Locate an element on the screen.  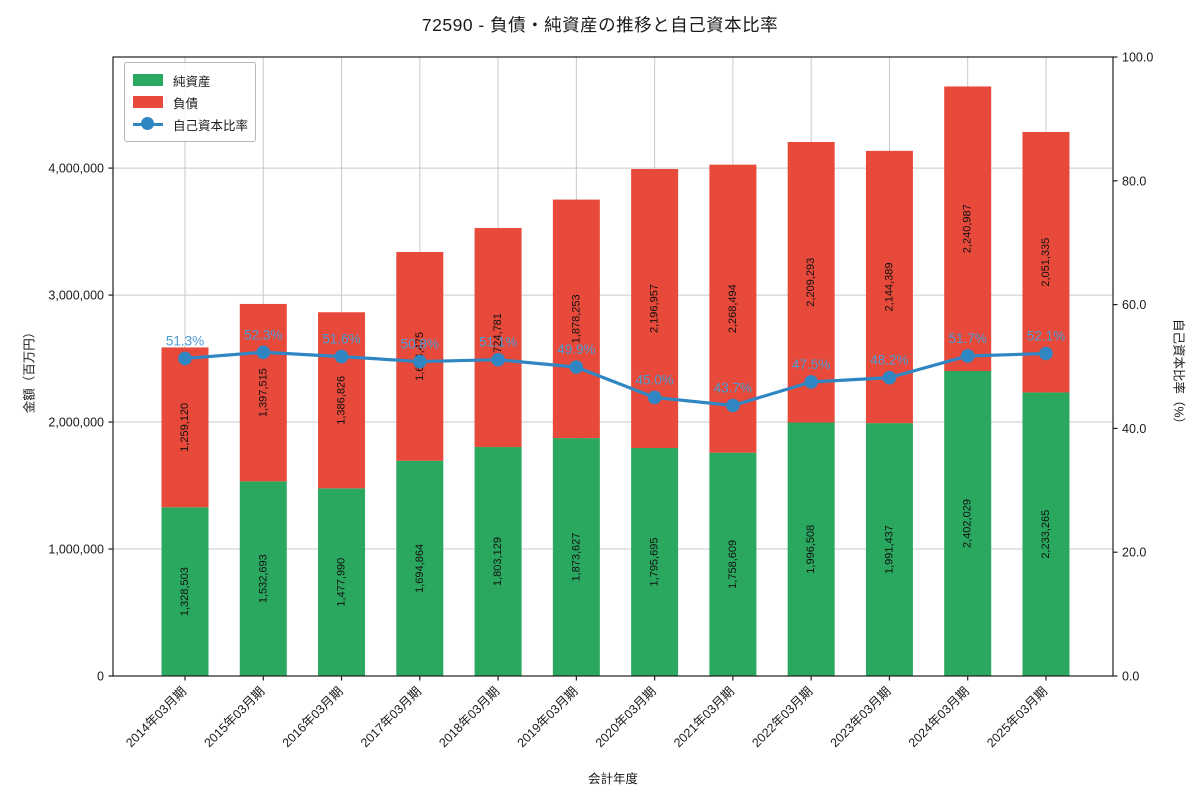
legend-label-liabilities: 負債 is located at coordinates (186, 103).